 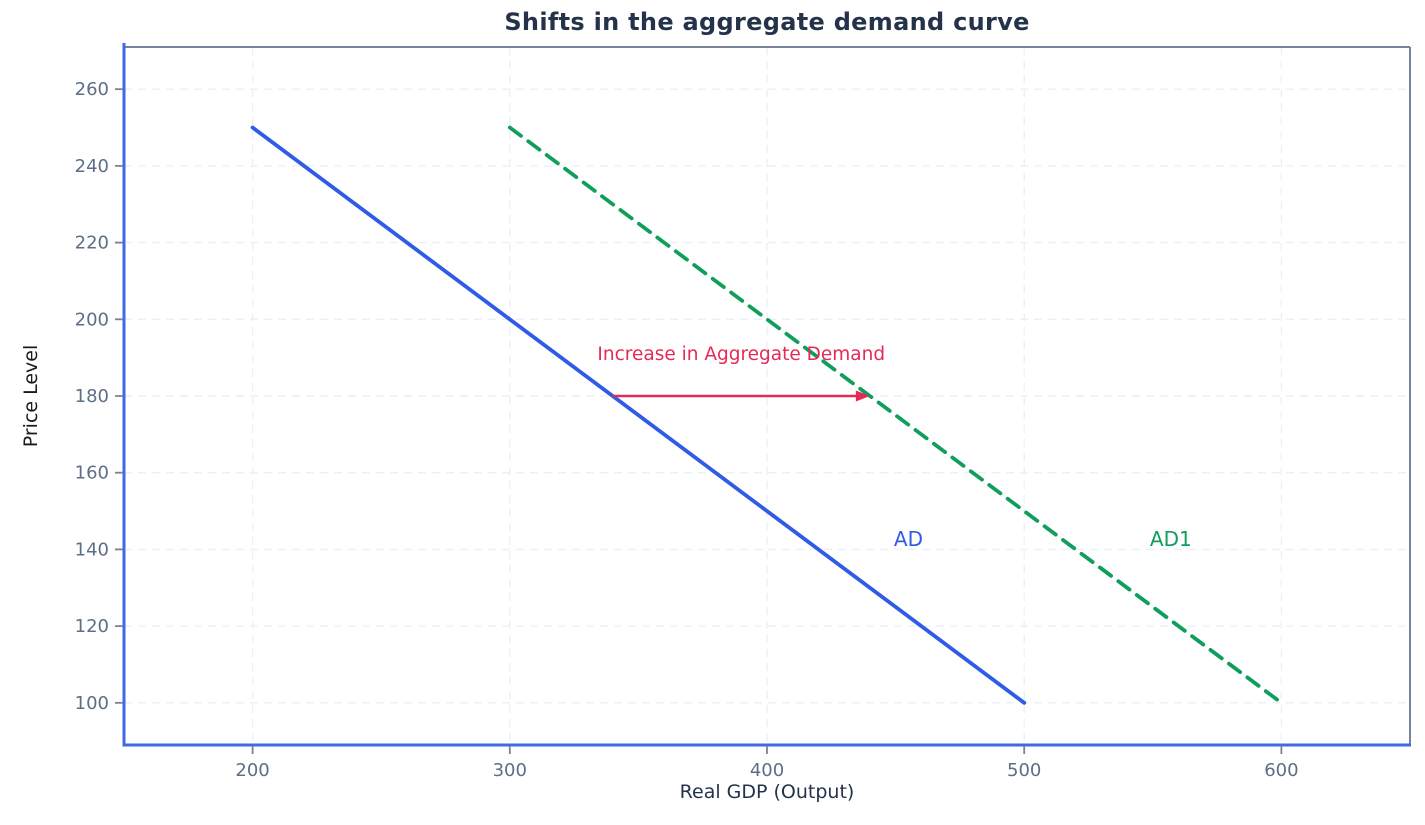 What do you see at coordinates (92, 166) in the screenshot?
I see `y-tick-label: 240` at bounding box center [92, 166].